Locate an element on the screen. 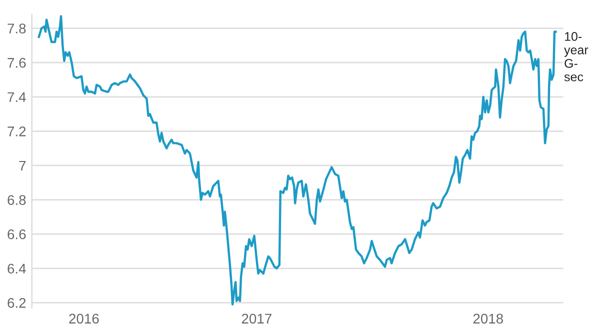 The width and height of the screenshot is (601, 331). y-tick-label: 6.4 is located at coordinates (17, 269).